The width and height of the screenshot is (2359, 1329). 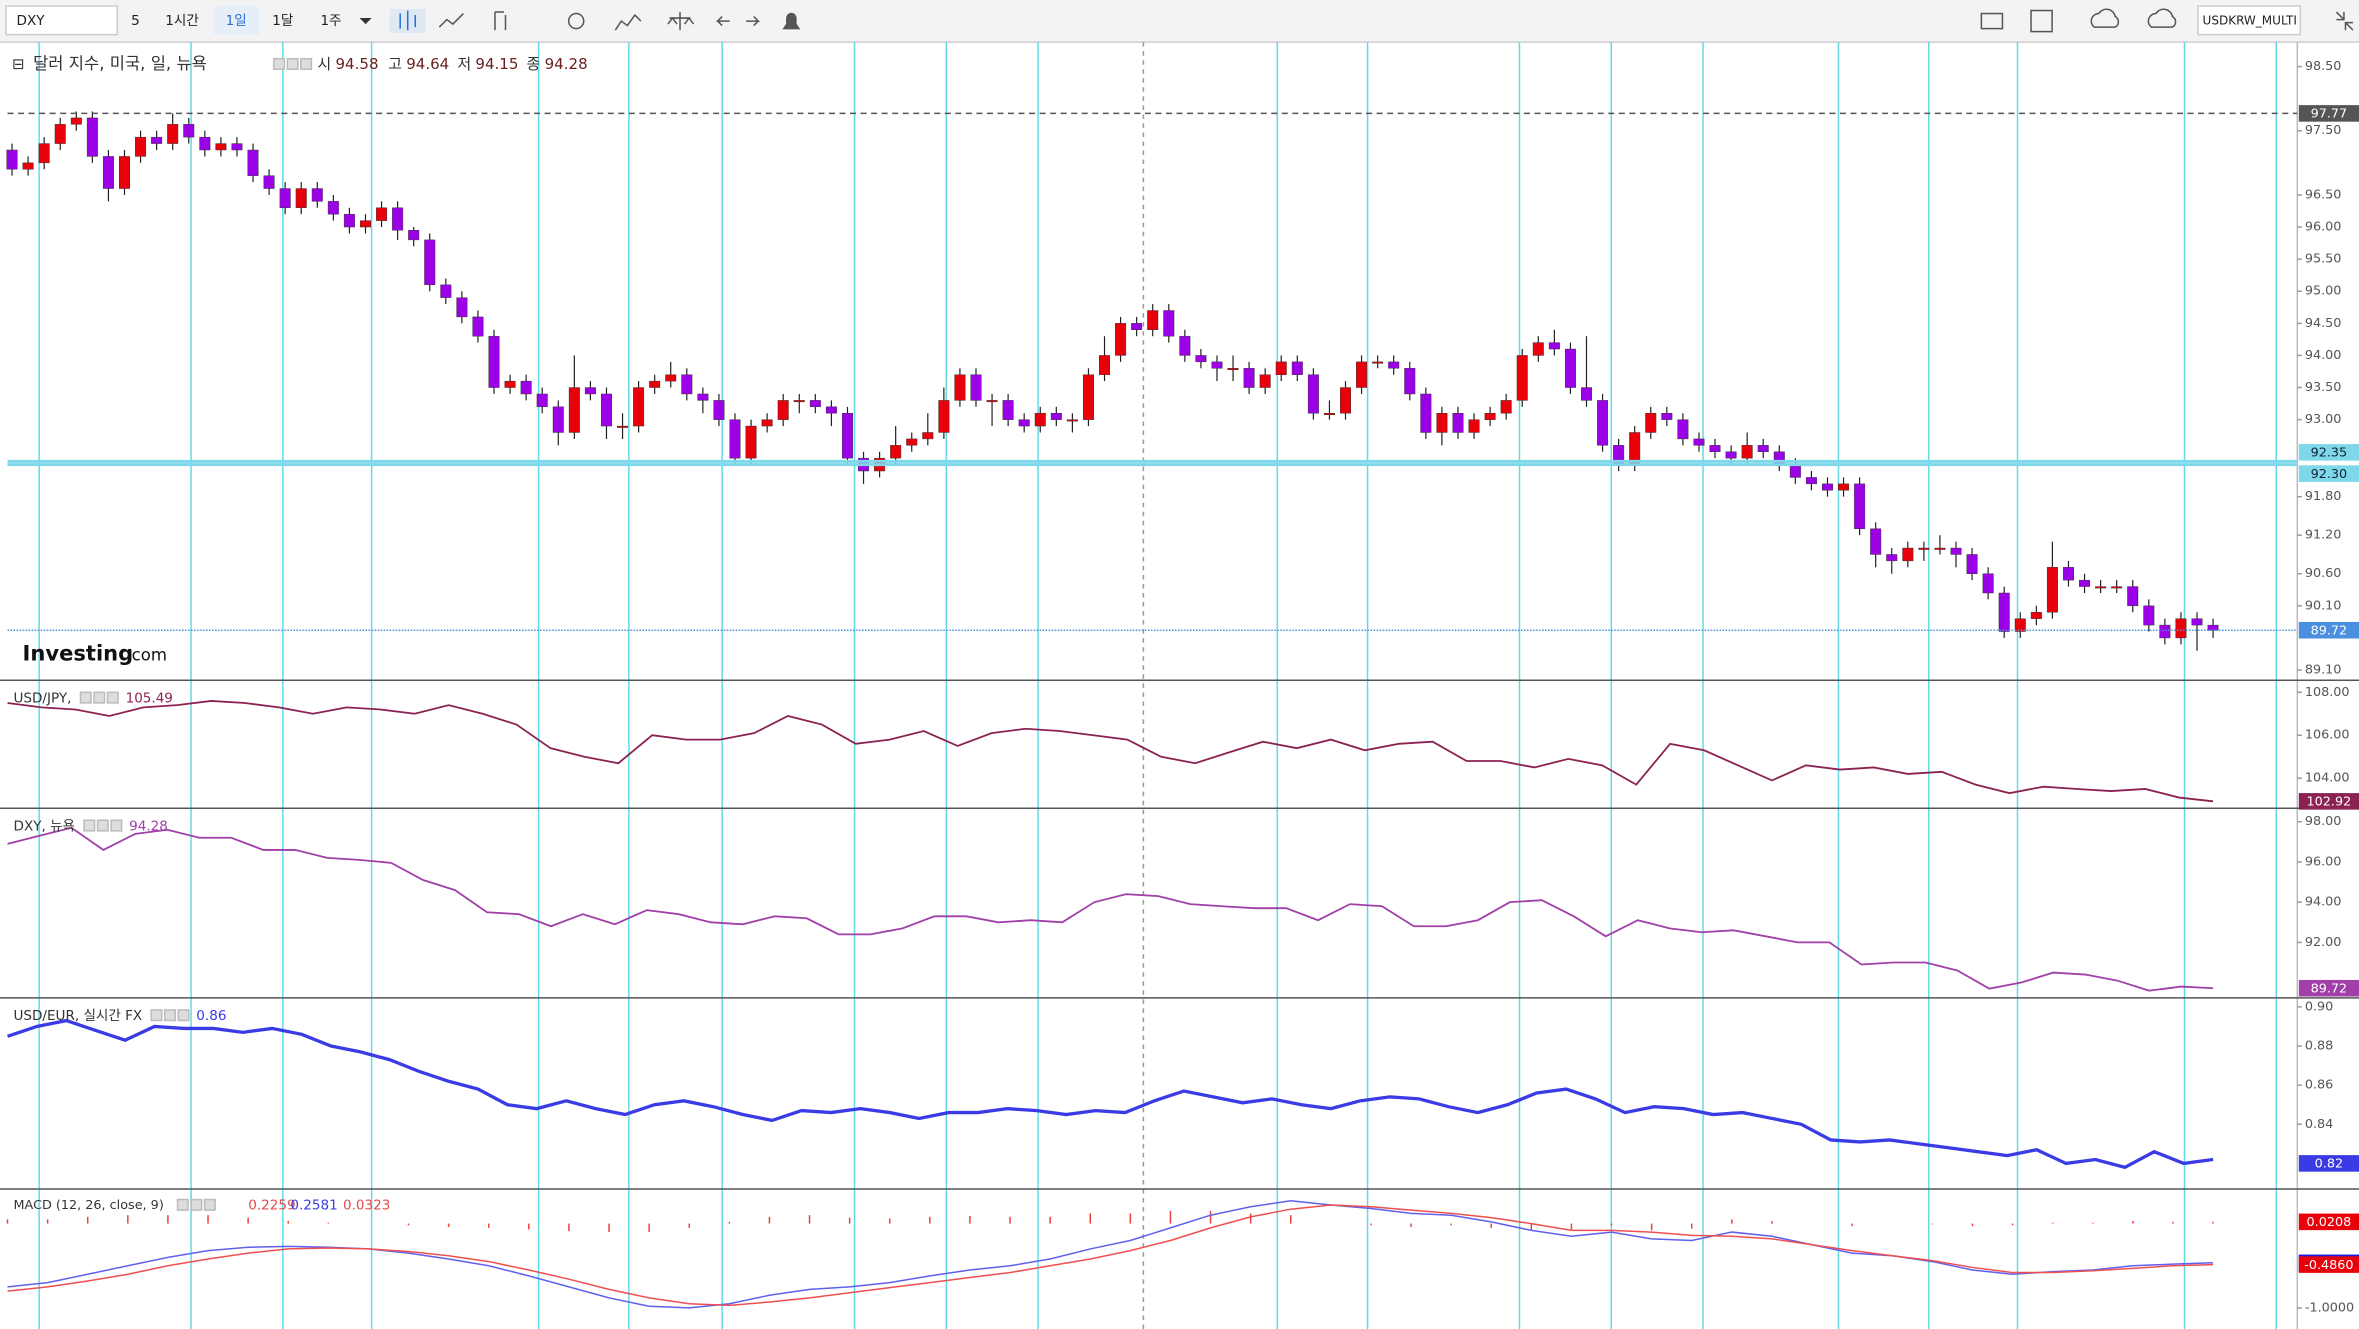 What do you see at coordinates (1110, 909) in the screenshot?
I see `series-line` at bounding box center [1110, 909].